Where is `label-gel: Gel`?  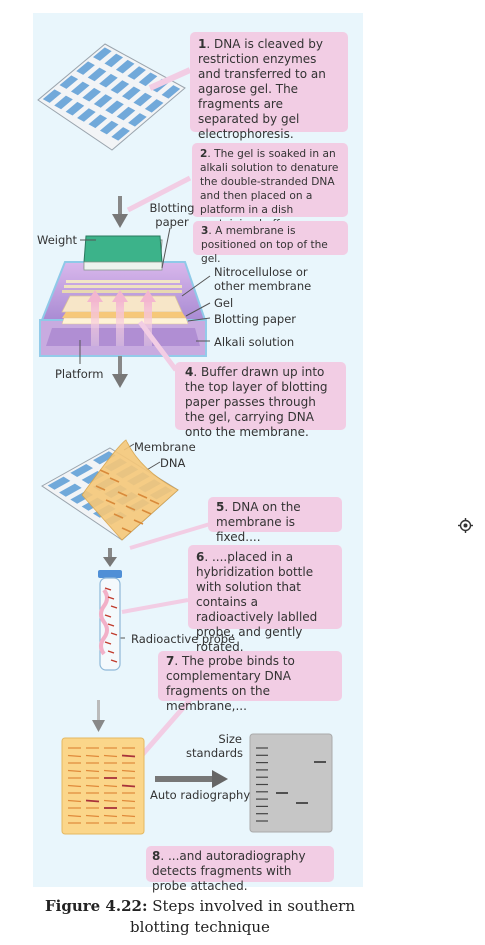 label-gel: Gel is located at coordinates (224, 303).